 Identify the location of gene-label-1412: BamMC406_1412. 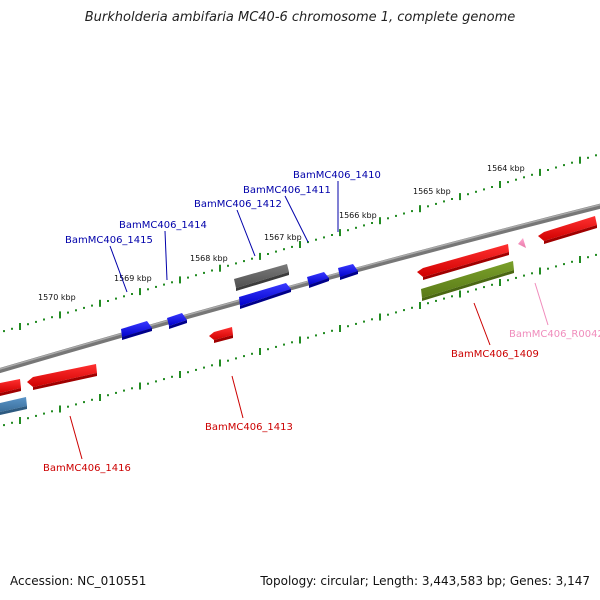
(238, 204).